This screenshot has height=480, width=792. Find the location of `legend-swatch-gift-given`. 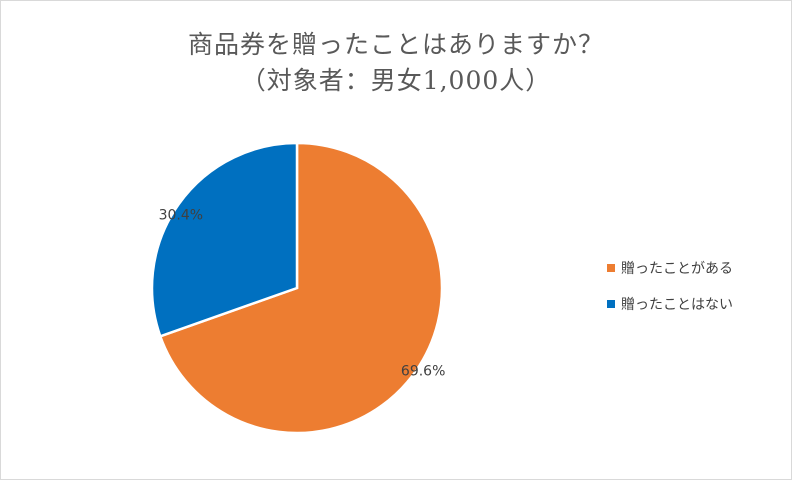

legend-swatch-gift-given is located at coordinates (611, 268).